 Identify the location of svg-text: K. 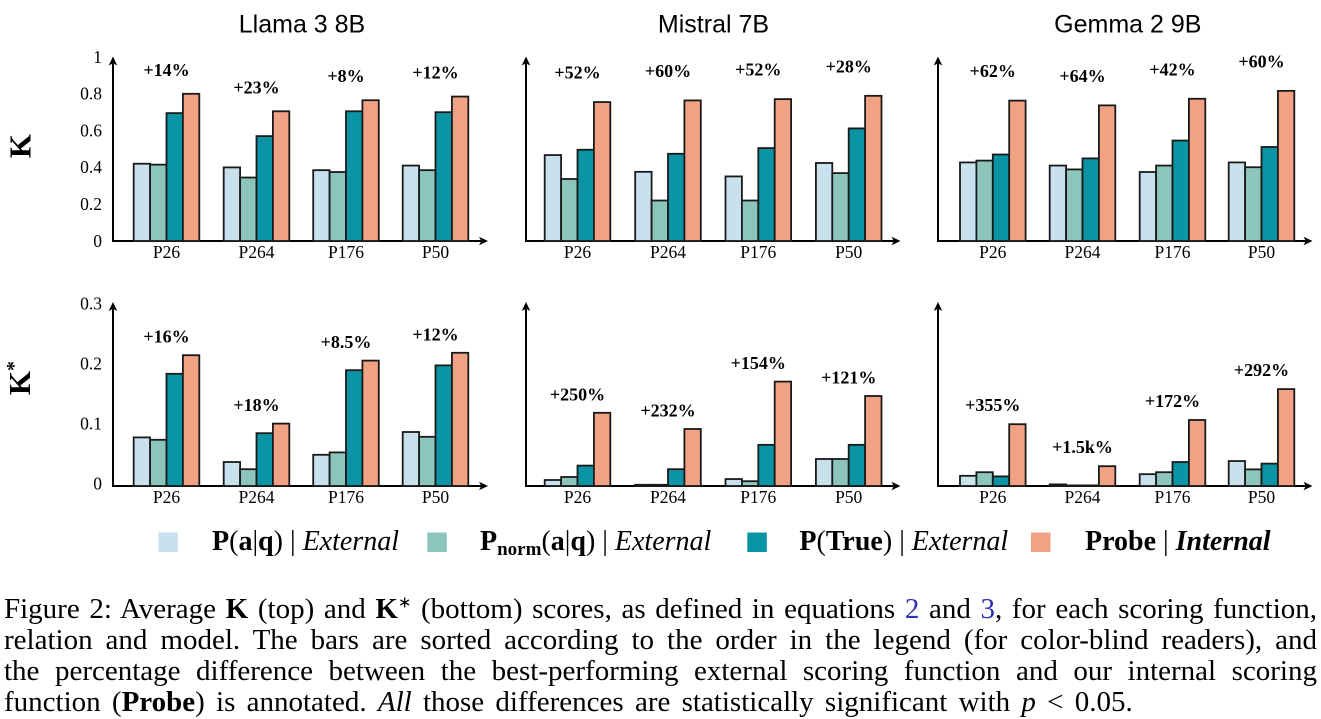
(20, 146).